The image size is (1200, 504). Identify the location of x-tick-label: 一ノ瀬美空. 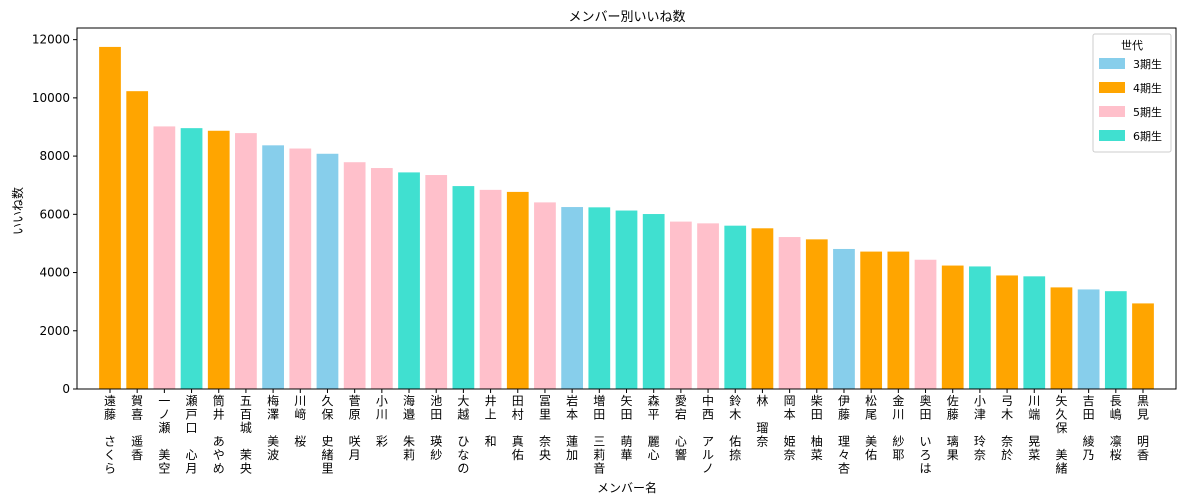
(164, 435).